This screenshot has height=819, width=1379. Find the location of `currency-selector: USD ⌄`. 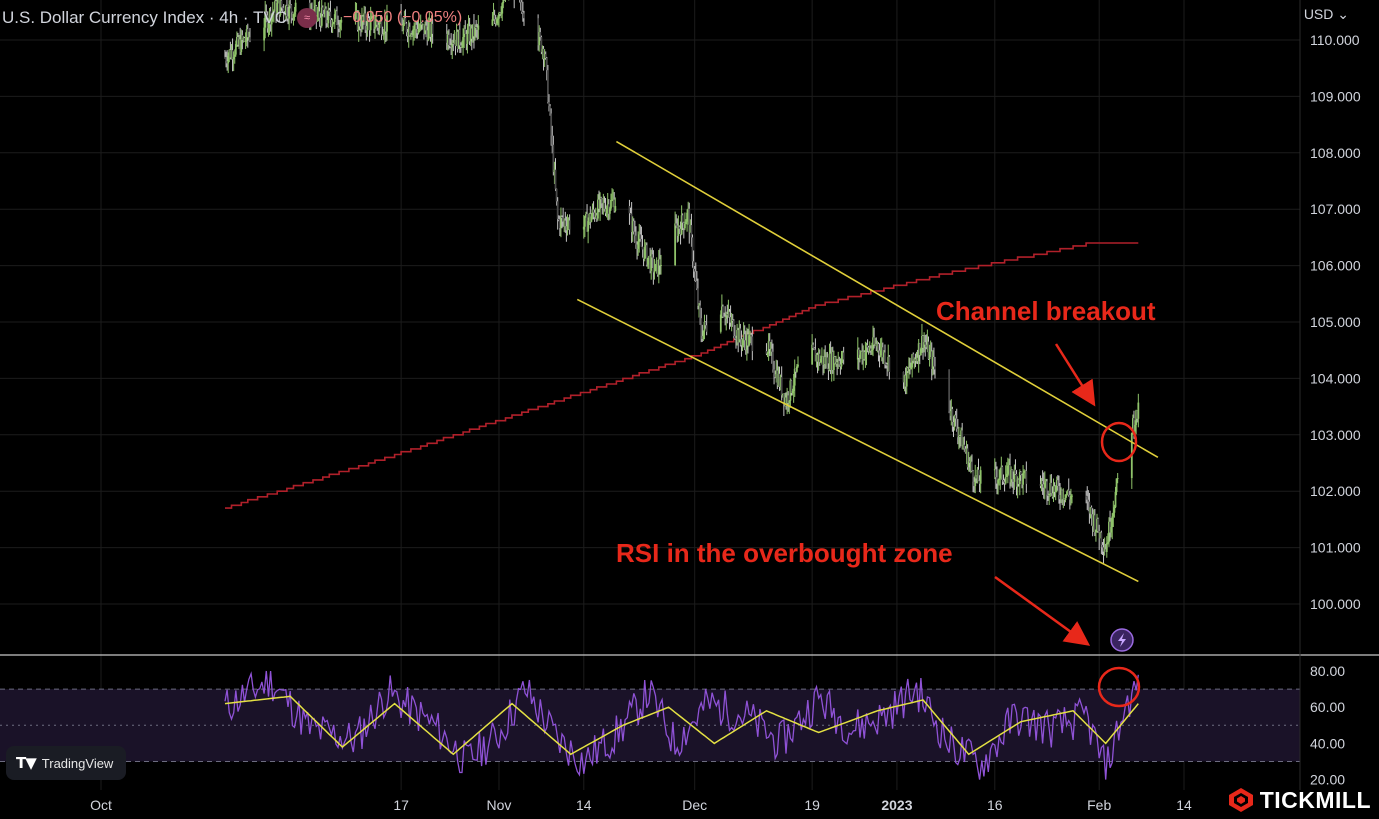

currency-selector: USD ⌄ is located at coordinates (1326, 14).